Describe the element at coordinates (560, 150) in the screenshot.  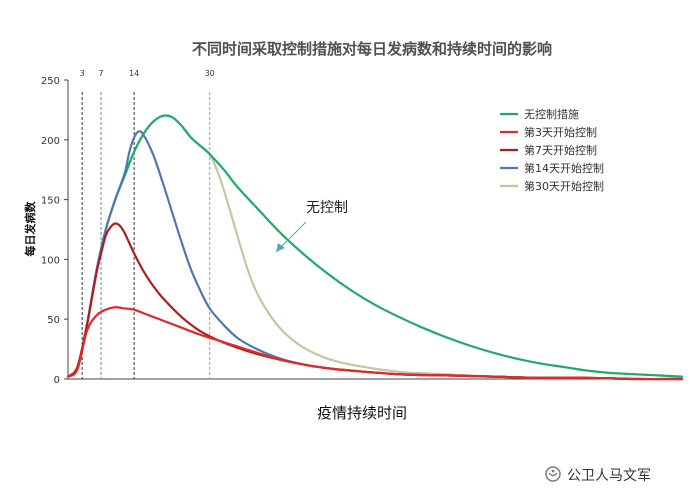
I see `legend-label-2: 第7天开始控制` at that location.